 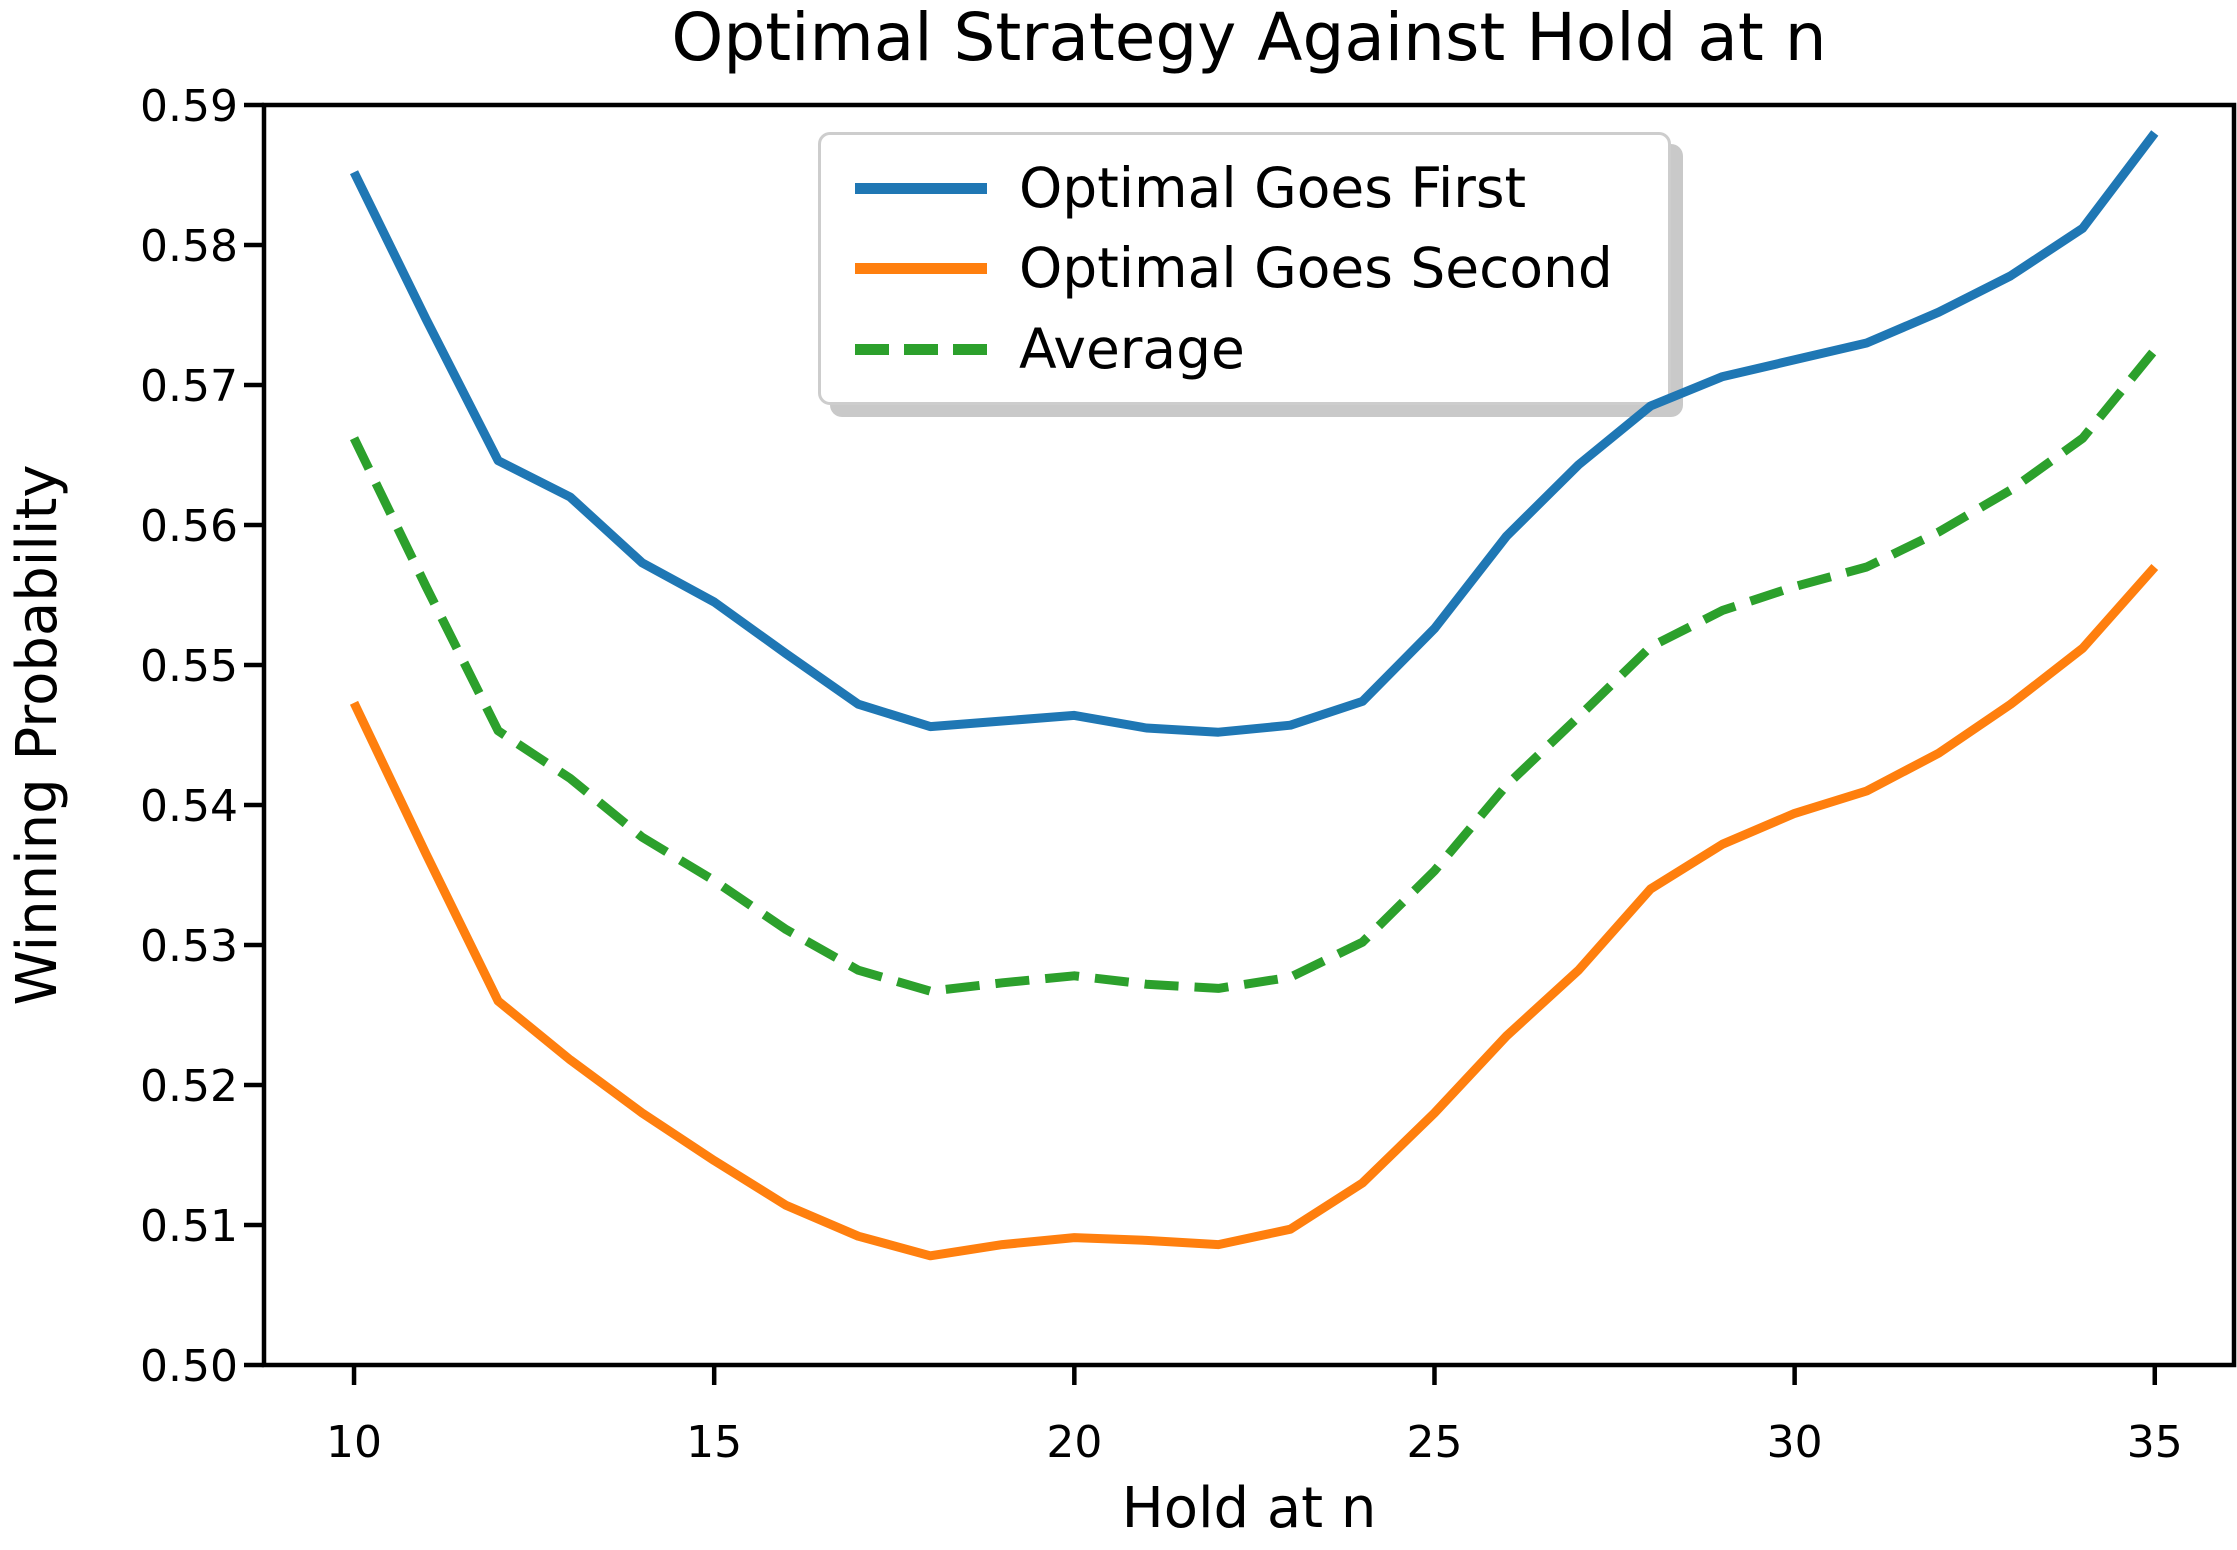 What do you see at coordinates (189, 526) in the screenshot?
I see `y-tick-label: 0.56` at bounding box center [189, 526].